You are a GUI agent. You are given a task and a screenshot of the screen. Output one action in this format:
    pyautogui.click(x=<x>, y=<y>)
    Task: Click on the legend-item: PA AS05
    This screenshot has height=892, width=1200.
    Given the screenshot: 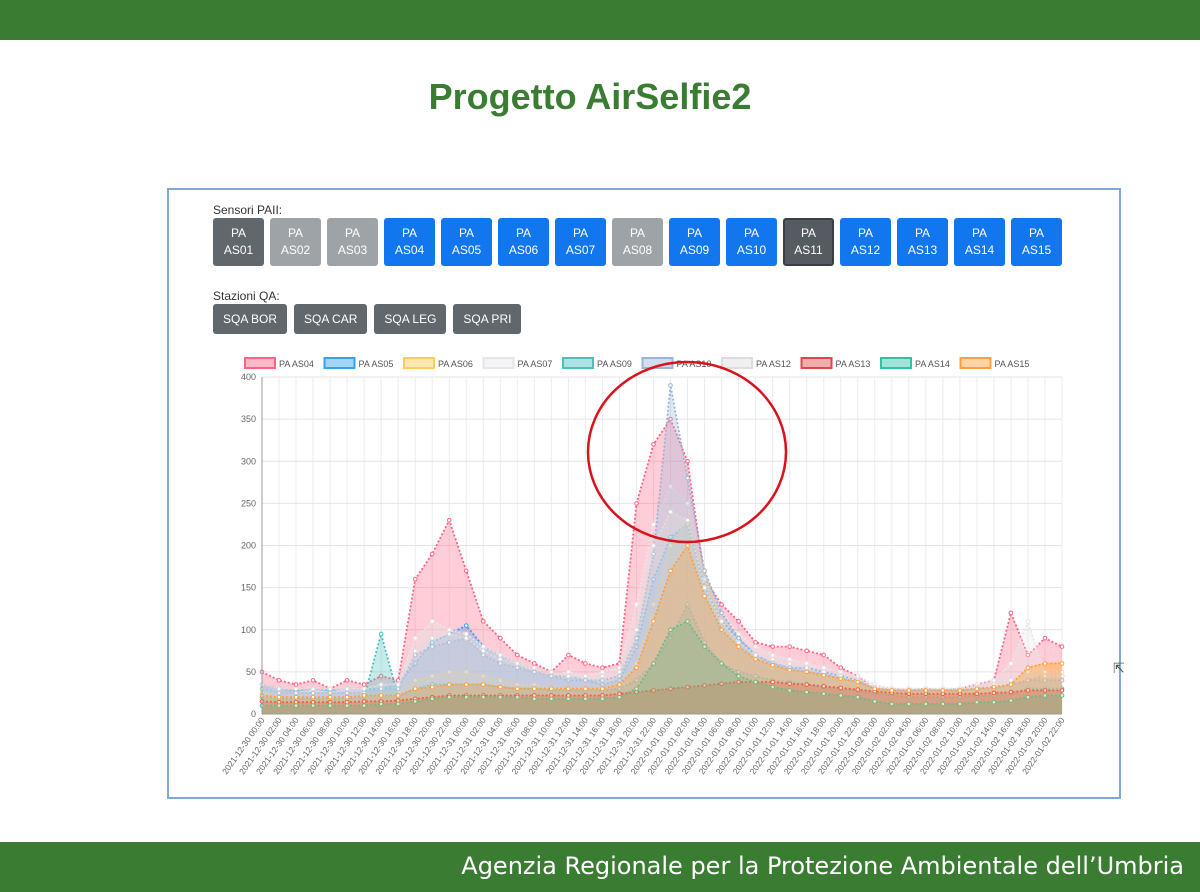 What is the action you would take?
    pyautogui.click(x=358, y=363)
    